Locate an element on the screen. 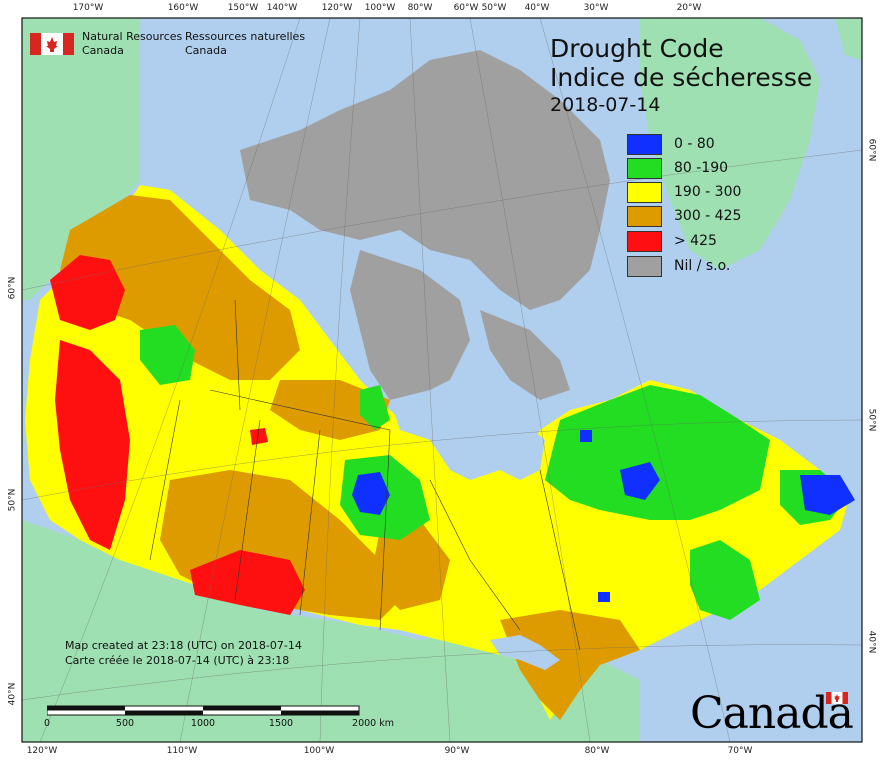  tick-label: 40°W is located at coordinates (537, 8).